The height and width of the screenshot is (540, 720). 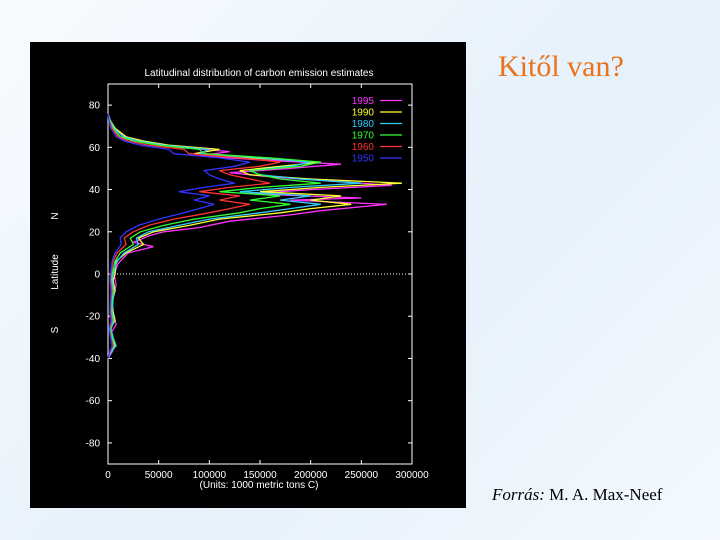 What do you see at coordinates (363, 147) in the screenshot?
I see `legend-label-1960: 1960` at bounding box center [363, 147].